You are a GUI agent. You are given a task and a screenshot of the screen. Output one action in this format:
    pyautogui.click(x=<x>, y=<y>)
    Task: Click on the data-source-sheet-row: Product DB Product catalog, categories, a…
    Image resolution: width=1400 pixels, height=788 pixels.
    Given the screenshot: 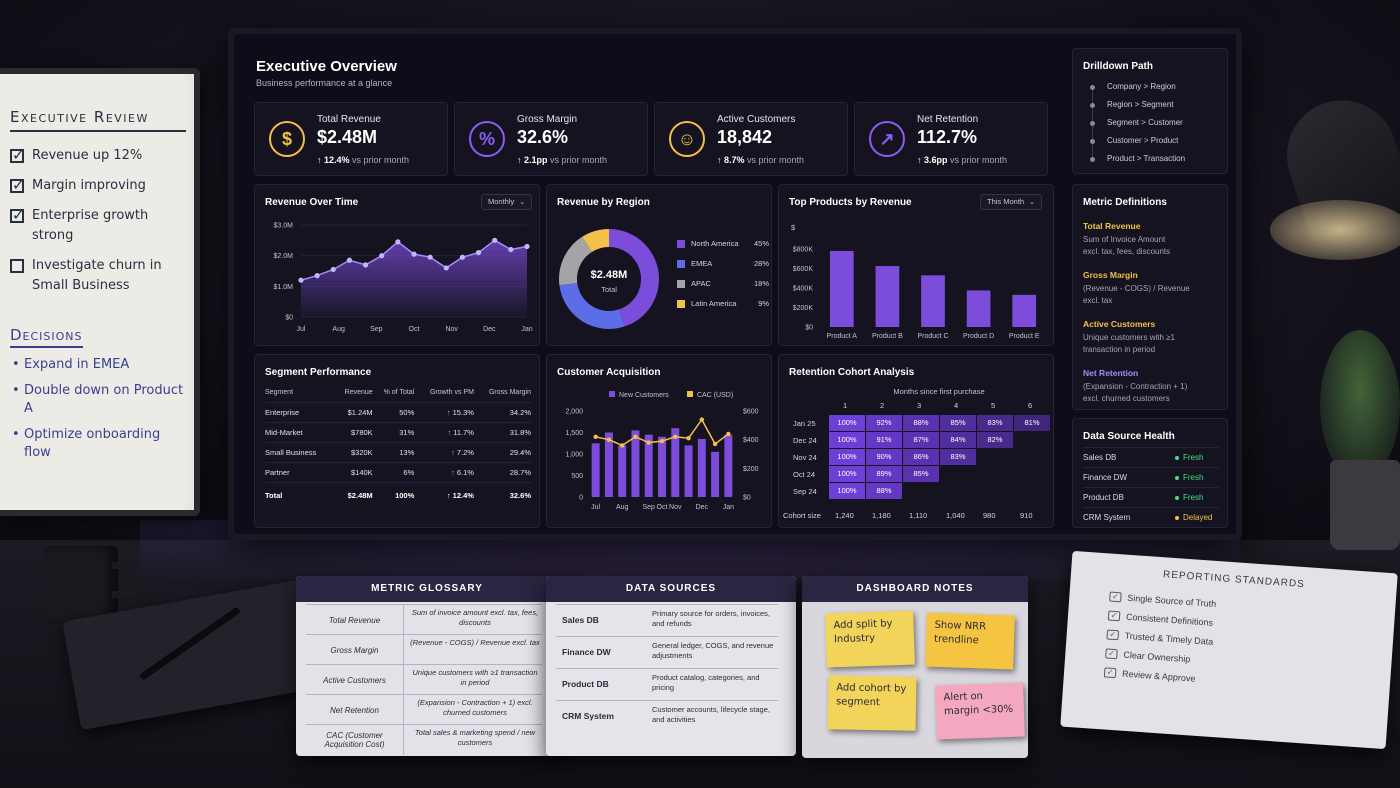 What is the action you would take?
    pyautogui.click(x=667, y=684)
    